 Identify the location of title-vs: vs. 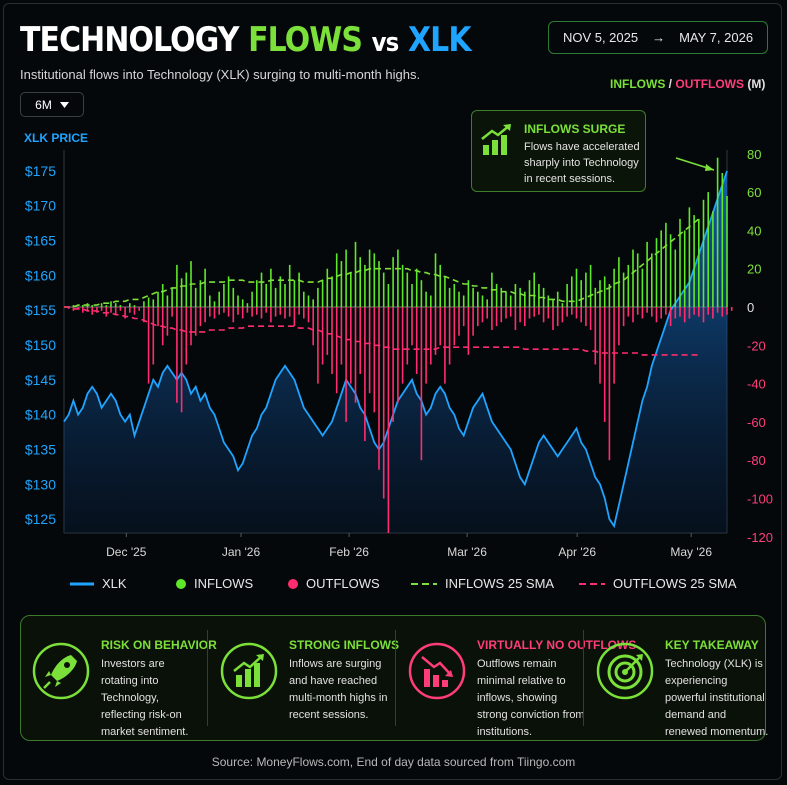
(385, 43).